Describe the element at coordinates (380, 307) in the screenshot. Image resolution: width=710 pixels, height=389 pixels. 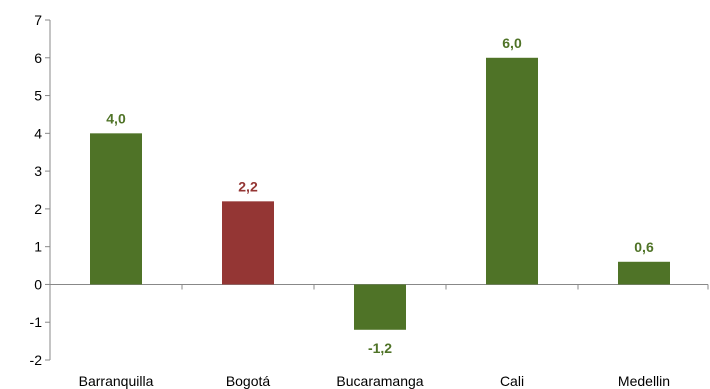
I see `bar-bucaramanga` at that location.